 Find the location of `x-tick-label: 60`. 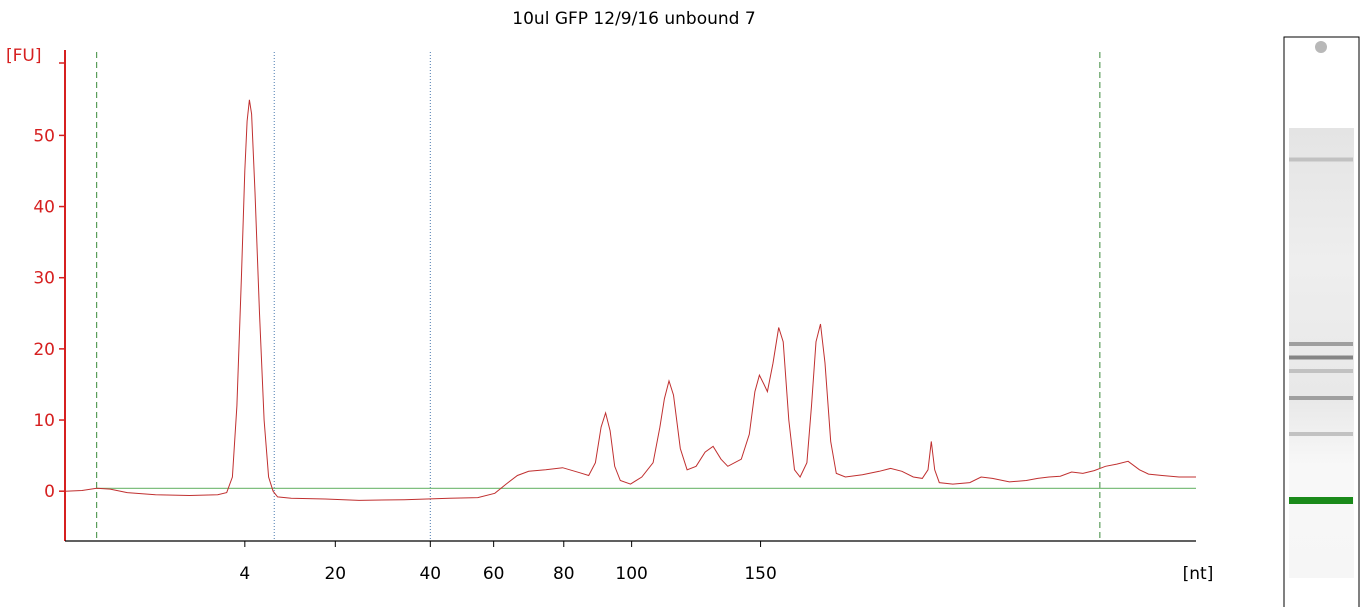

x-tick-label: 60 is located at coordinates (494, 574).